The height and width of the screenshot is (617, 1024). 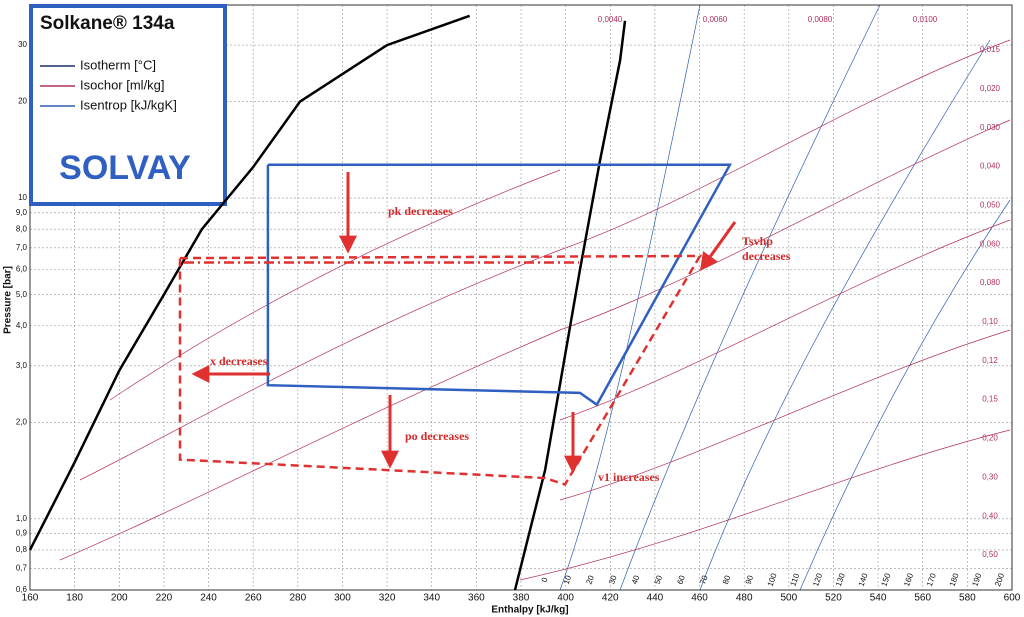 What do you see at coordinates (636, 580) in the screenshot?
I see `isotherm-label: 40` at bounding box center [636, 580].